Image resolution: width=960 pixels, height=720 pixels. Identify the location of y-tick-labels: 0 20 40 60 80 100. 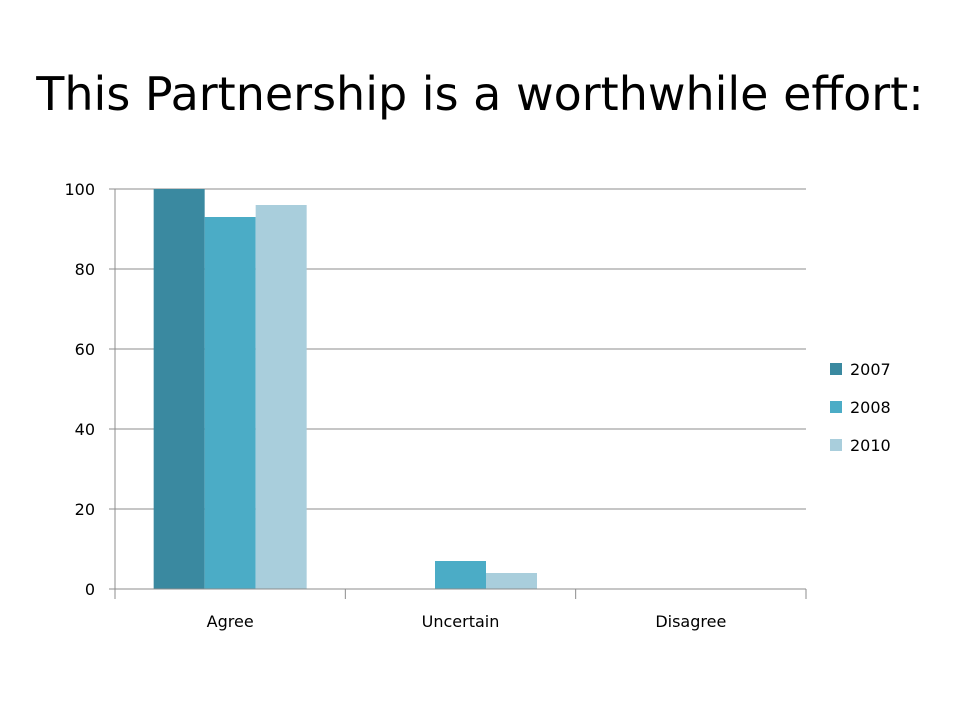
(79, 389).